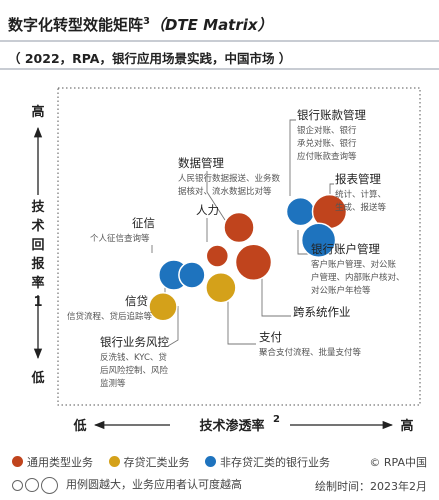 Image resolution: width=439 pixels, height=500 pixels. What do you see at coordinates (361, 207) in the screenshot?
I see `label-desc-baobiao: 生成、报送等` at bounding box center [361, 207].